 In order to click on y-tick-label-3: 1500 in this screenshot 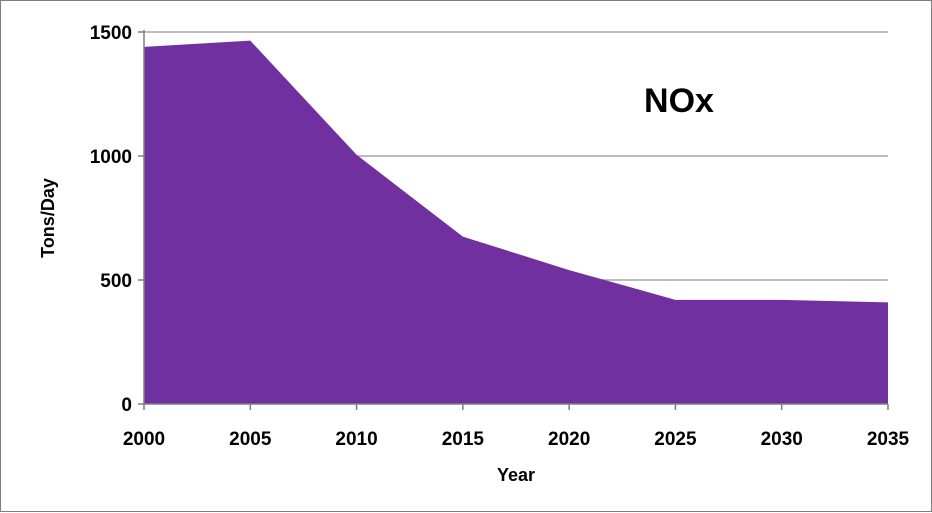, I will do `click(111, 33)`.